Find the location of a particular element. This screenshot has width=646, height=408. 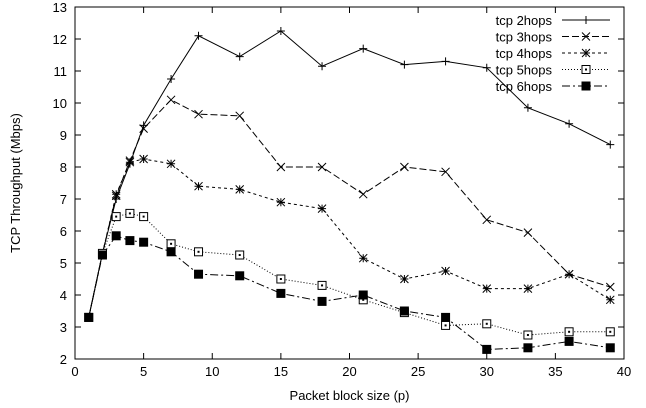

y-tick-label: 6 is located at coordinates (63, 231).